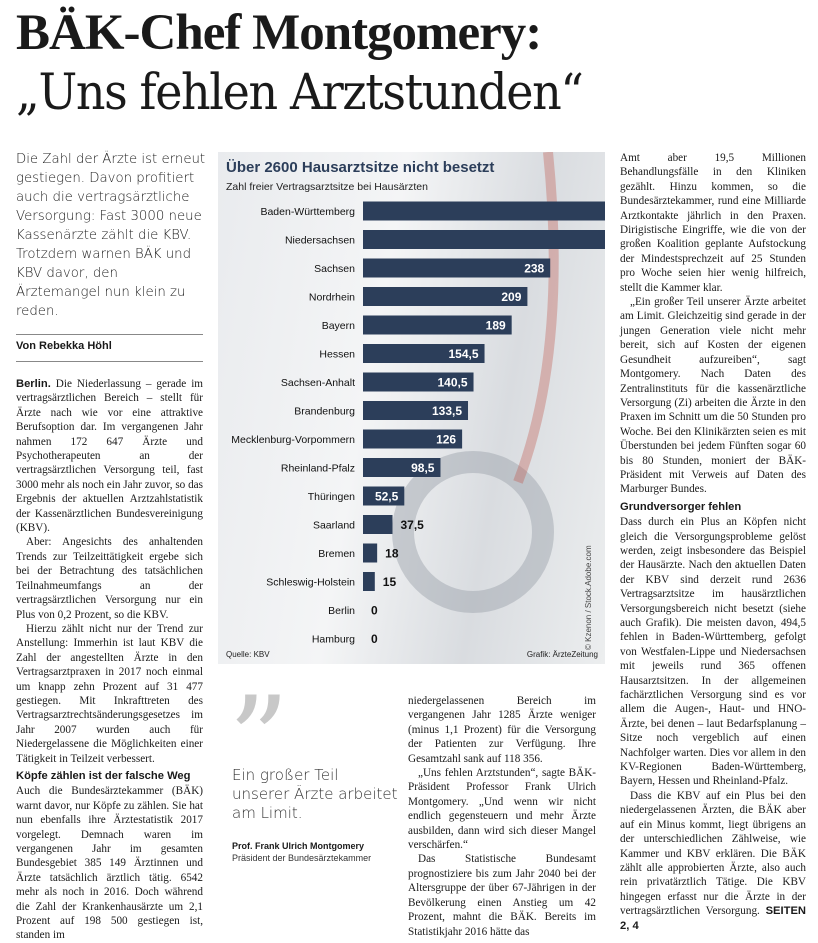  Describe the element at coordinates (511, 297) in the screenshot. I see `value-label: 209` at that location.